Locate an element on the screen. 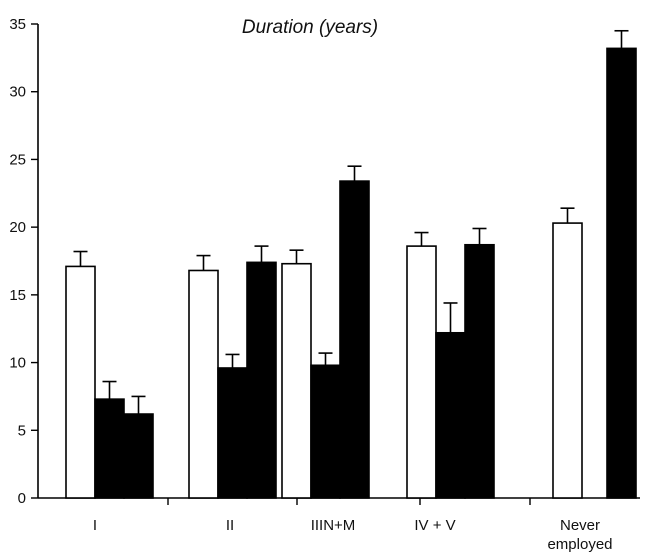 Image resolution: width=650 pixels, height=558 pixels. y-tick-label: 25 is located at coordinates (17, 159).